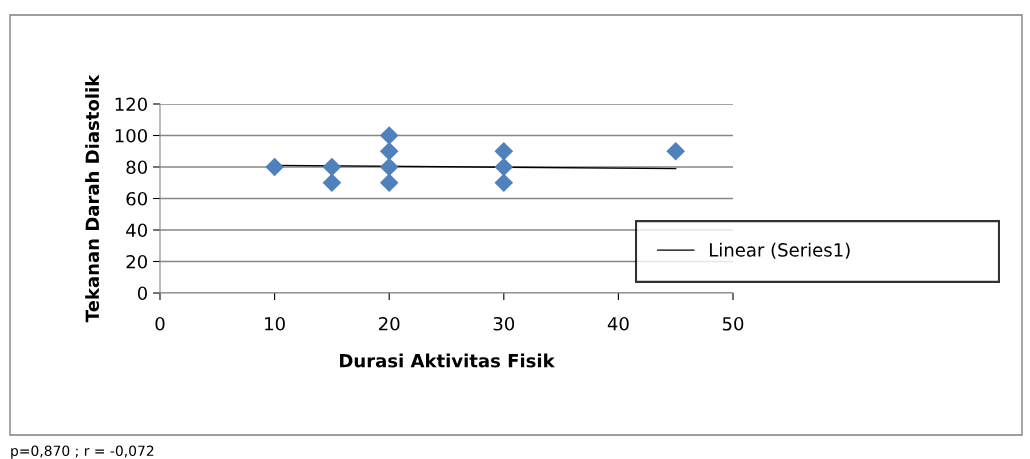 Image resolution: width=1030 pixels, height=459 pixels. Describe the element at coordinates (780, 250) in the screenshot. I see `legend-label: Linear (Series1)` at that location.